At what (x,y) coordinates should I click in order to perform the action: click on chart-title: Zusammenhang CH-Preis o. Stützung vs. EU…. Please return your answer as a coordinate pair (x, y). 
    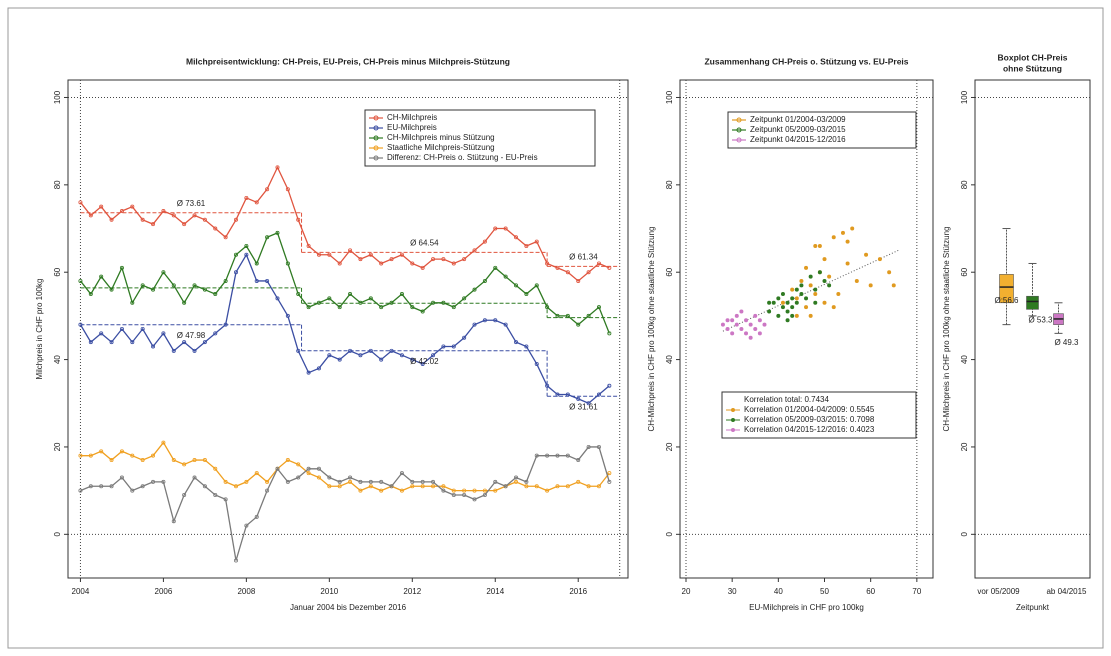
    Looking at the image, I should click on (806, 61).